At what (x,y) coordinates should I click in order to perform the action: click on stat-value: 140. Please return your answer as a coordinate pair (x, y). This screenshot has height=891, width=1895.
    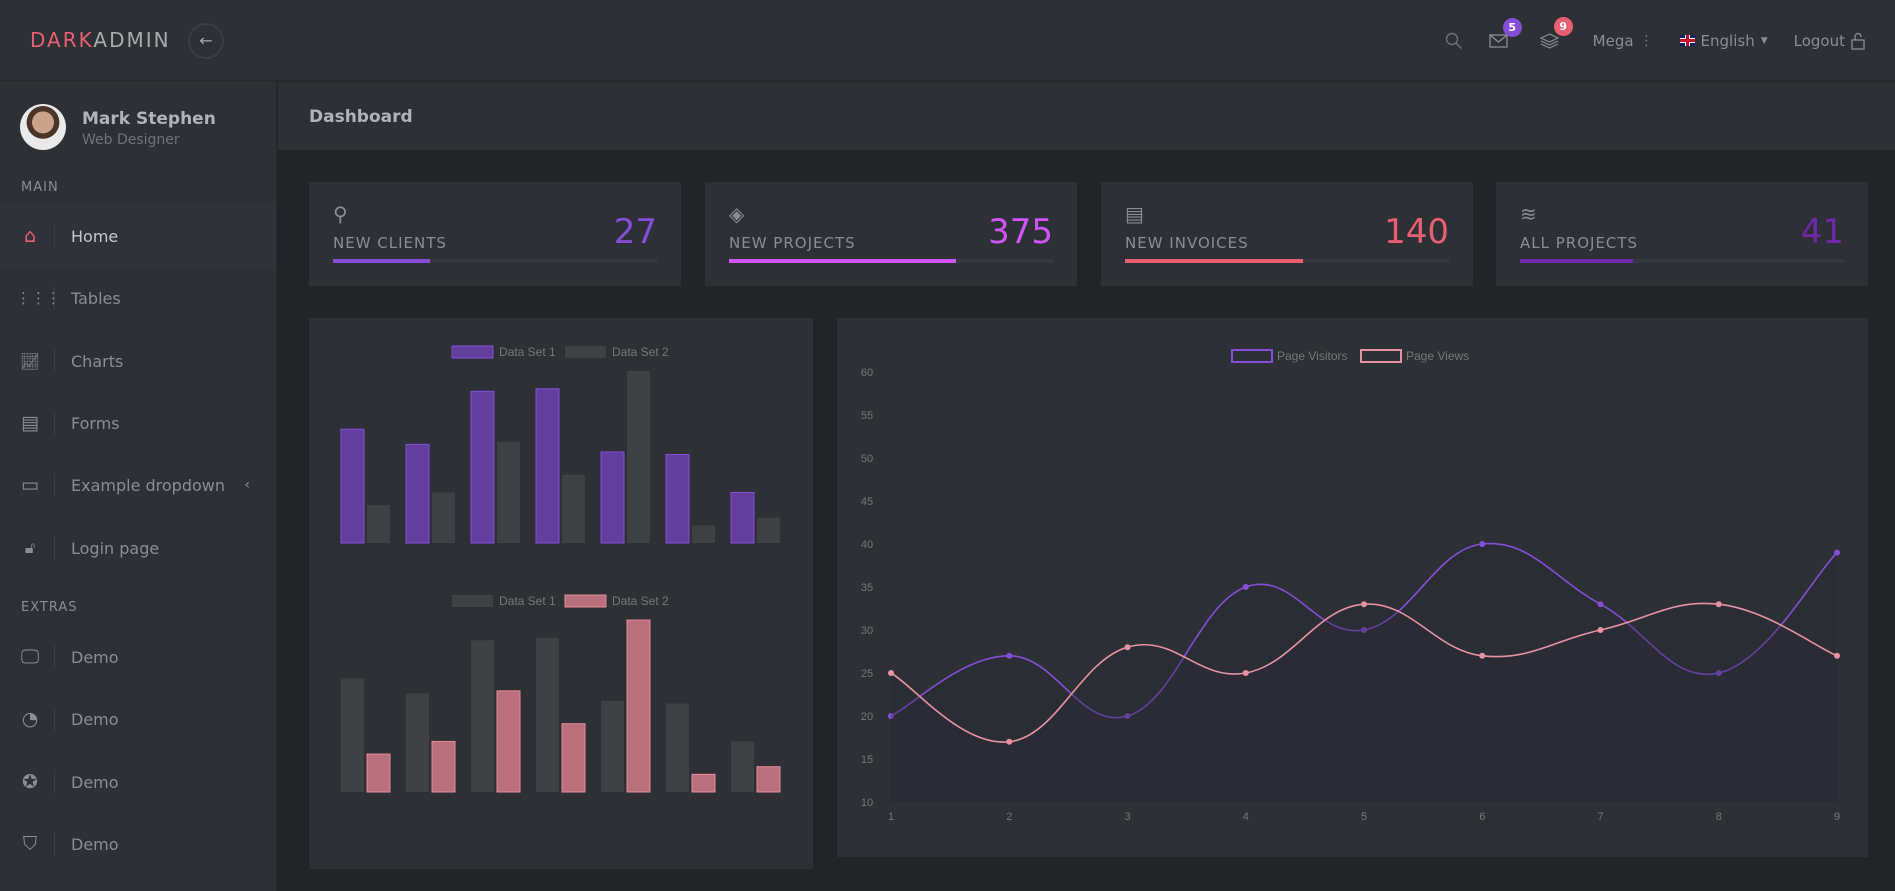
    Looking at the image, I should click on (1416, 232).